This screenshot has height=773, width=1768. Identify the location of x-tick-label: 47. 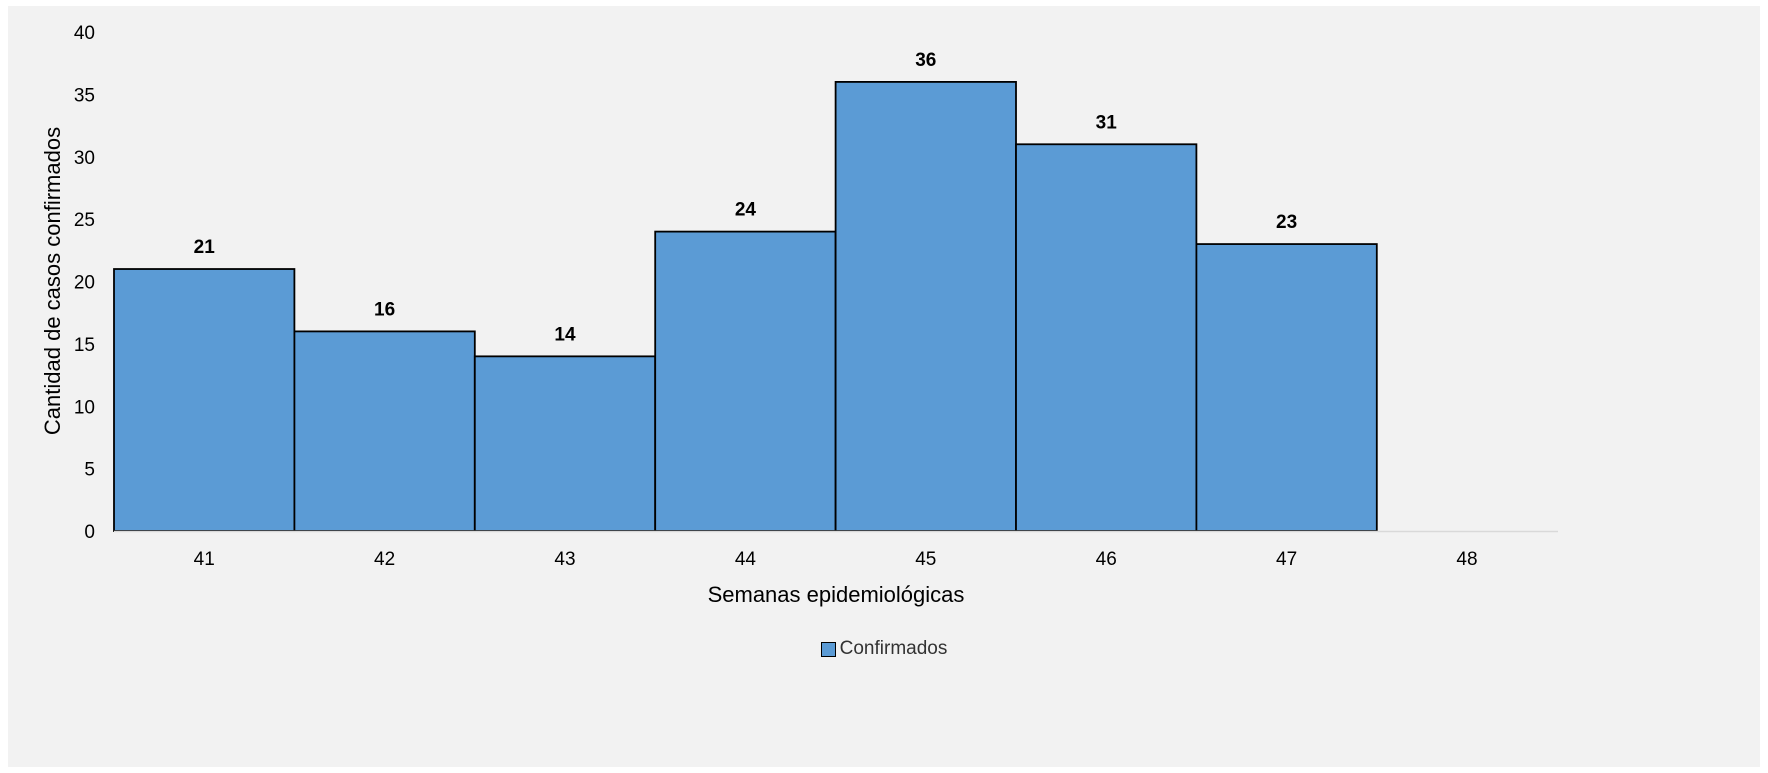
(1286, 559).